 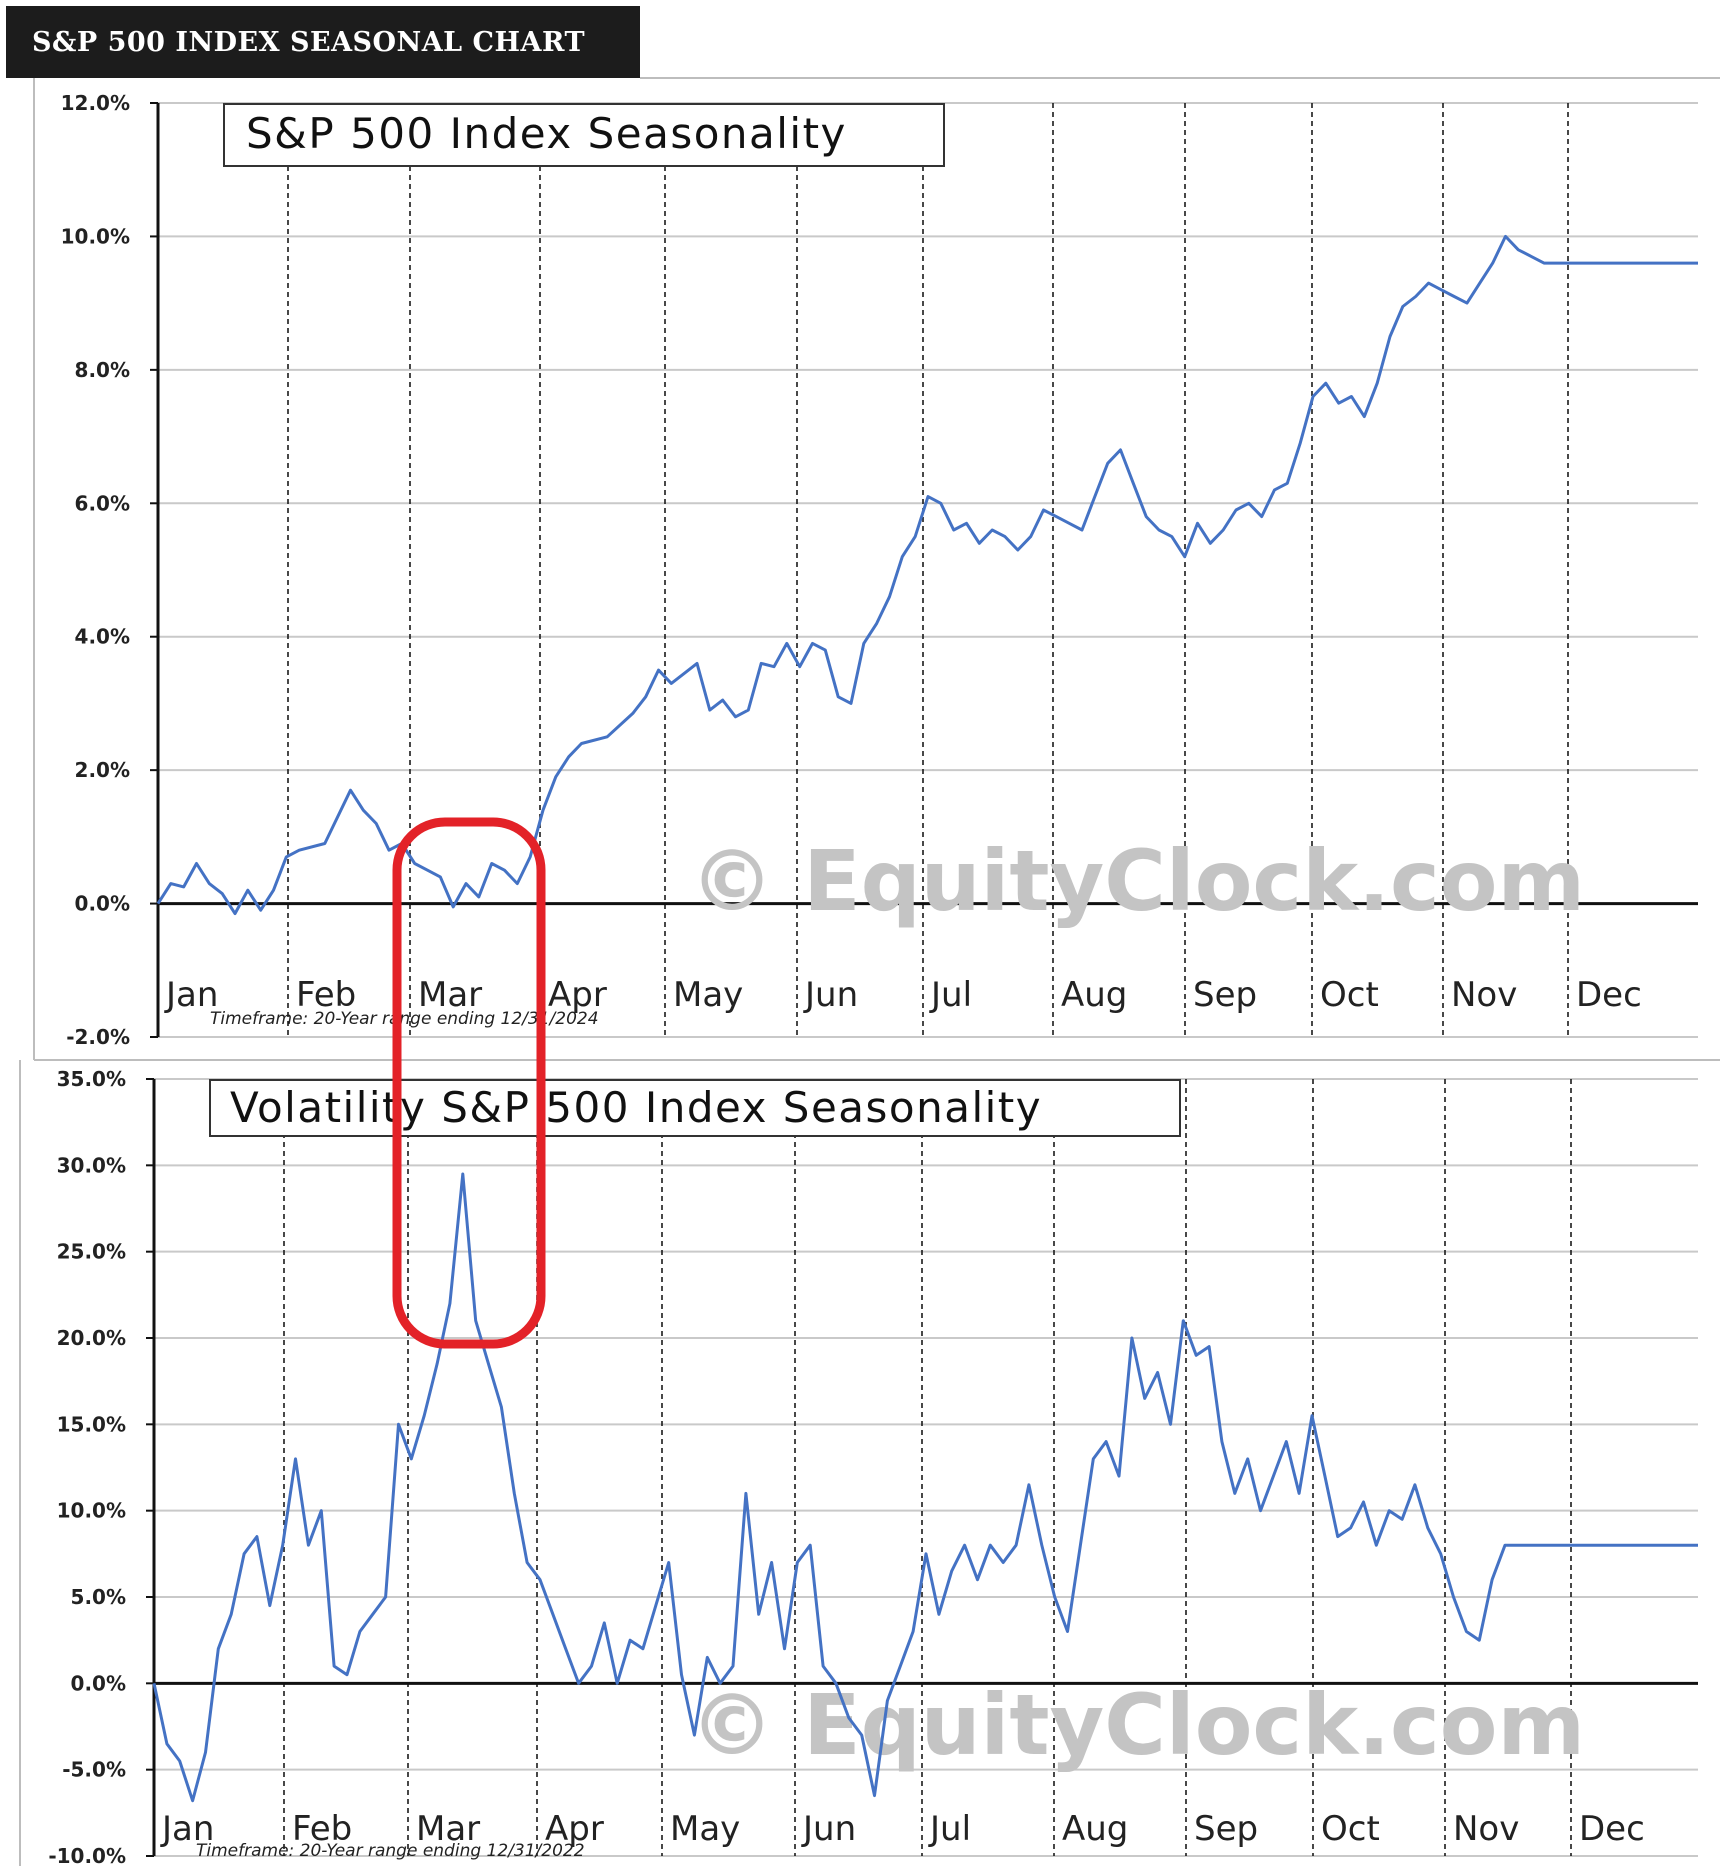 I want to click on y-tick-label: 4.0%, so click(x=102, y=637).